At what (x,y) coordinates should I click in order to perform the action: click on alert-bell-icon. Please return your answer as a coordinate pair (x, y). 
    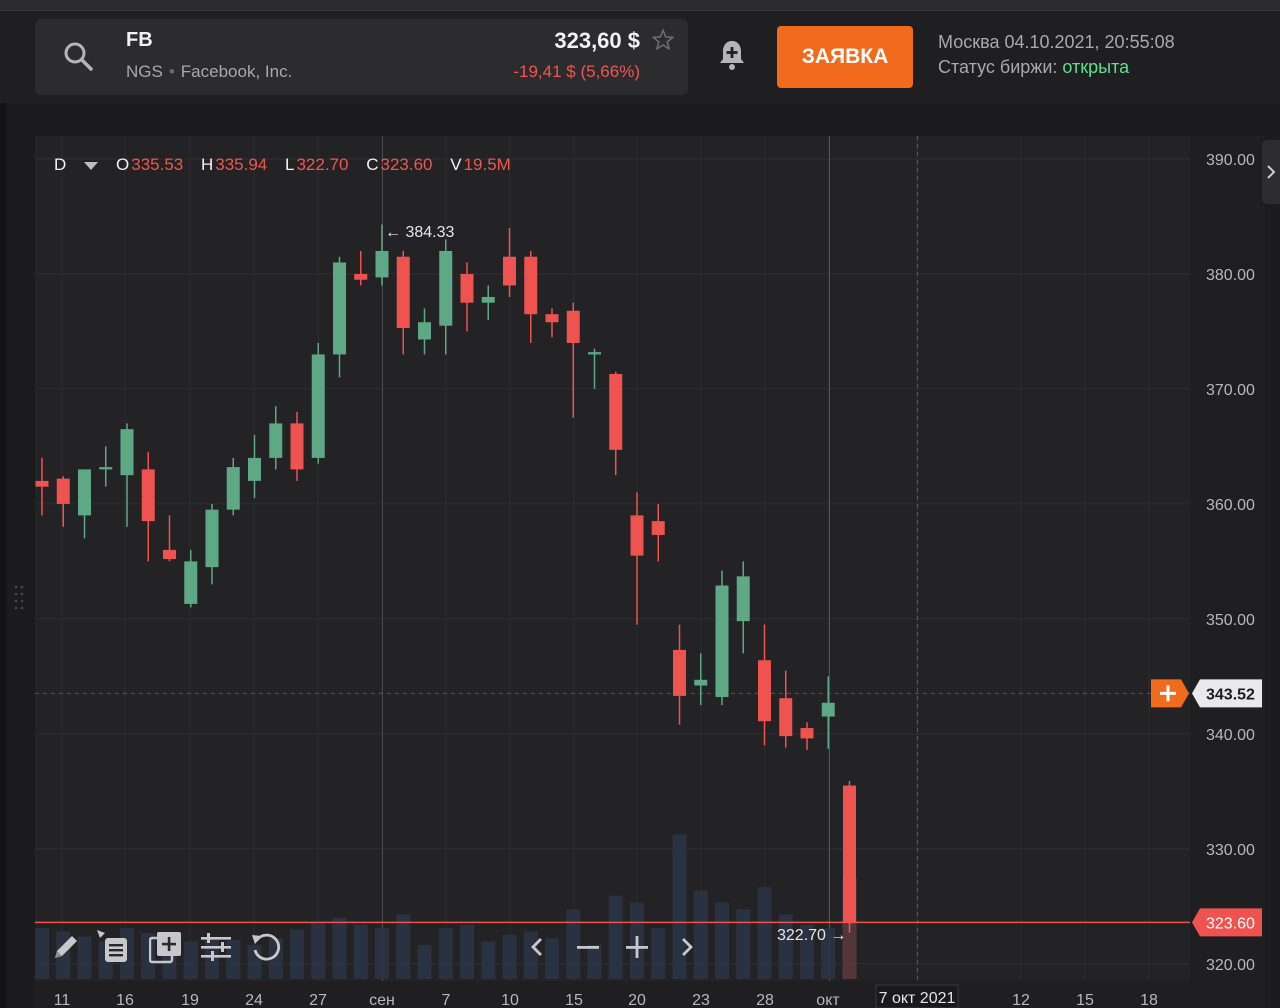
    Looking at the image, I should click on (732, 55).